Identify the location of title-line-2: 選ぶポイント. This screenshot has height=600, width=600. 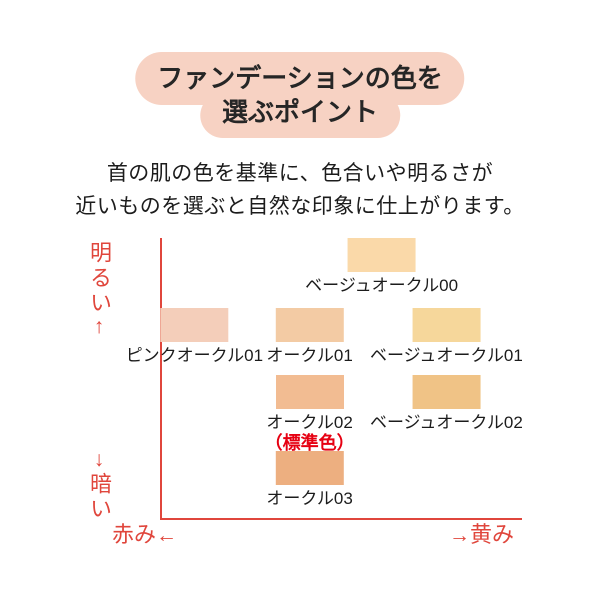
(300, 115).